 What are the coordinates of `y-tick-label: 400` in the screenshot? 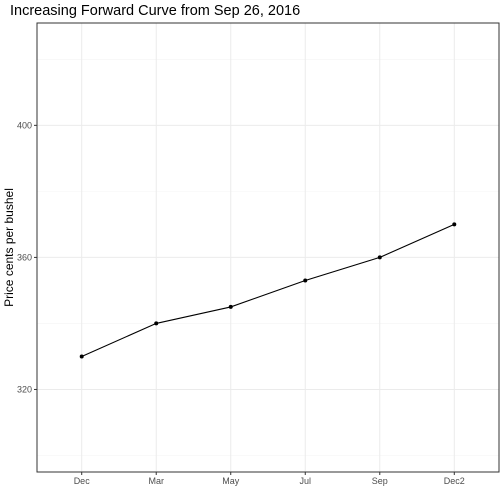 It's located at (24, 125).